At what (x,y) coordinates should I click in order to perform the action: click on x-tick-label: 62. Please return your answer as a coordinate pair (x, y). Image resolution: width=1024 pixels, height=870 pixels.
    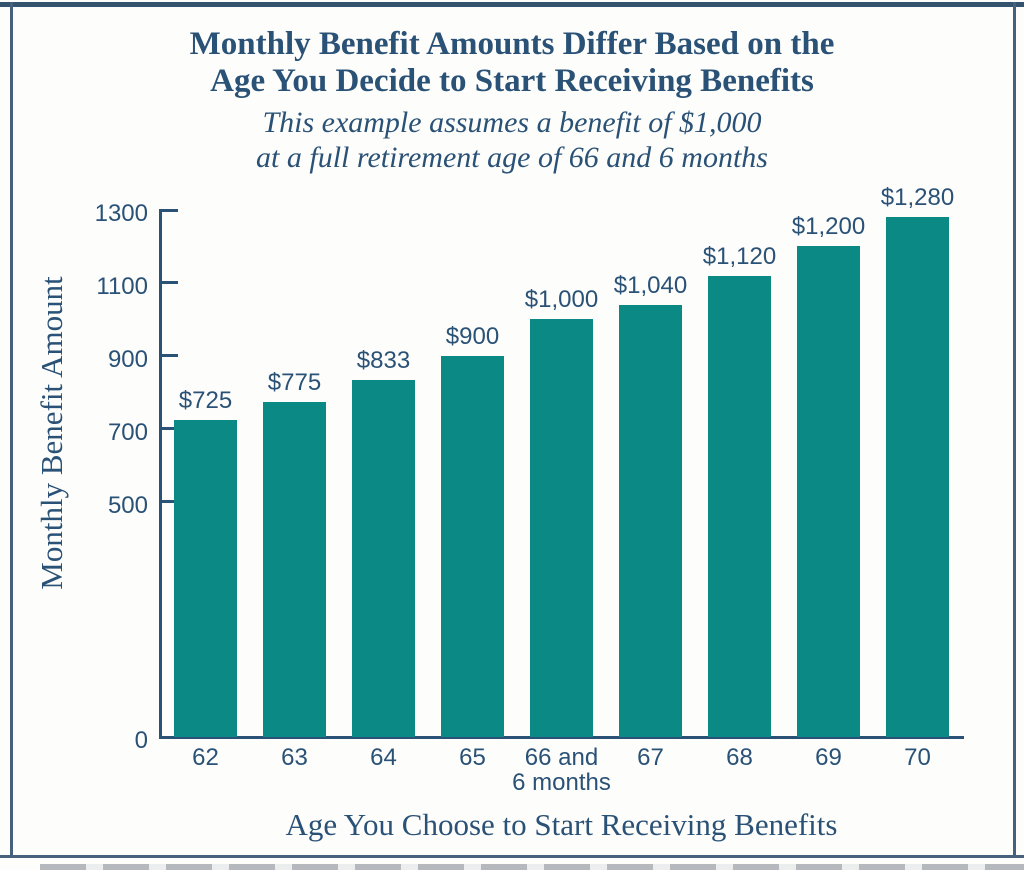
    Looking at the image, I should click on (205, 757).